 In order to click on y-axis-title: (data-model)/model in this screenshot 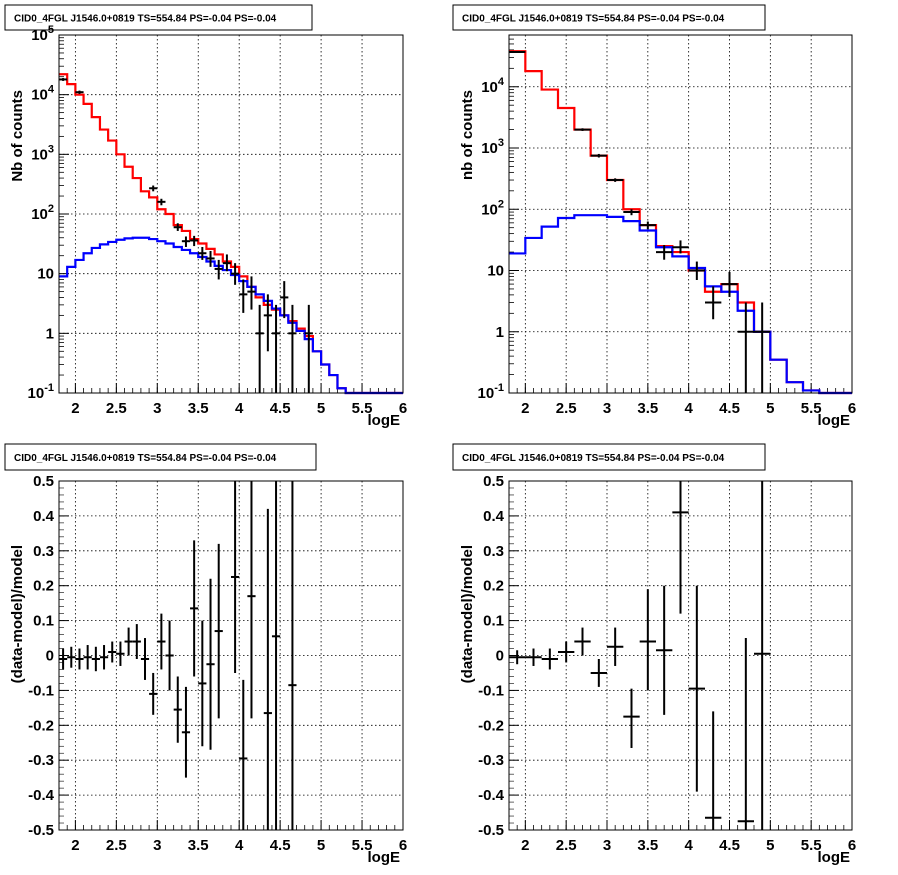, I will do `click(467, 614)`.